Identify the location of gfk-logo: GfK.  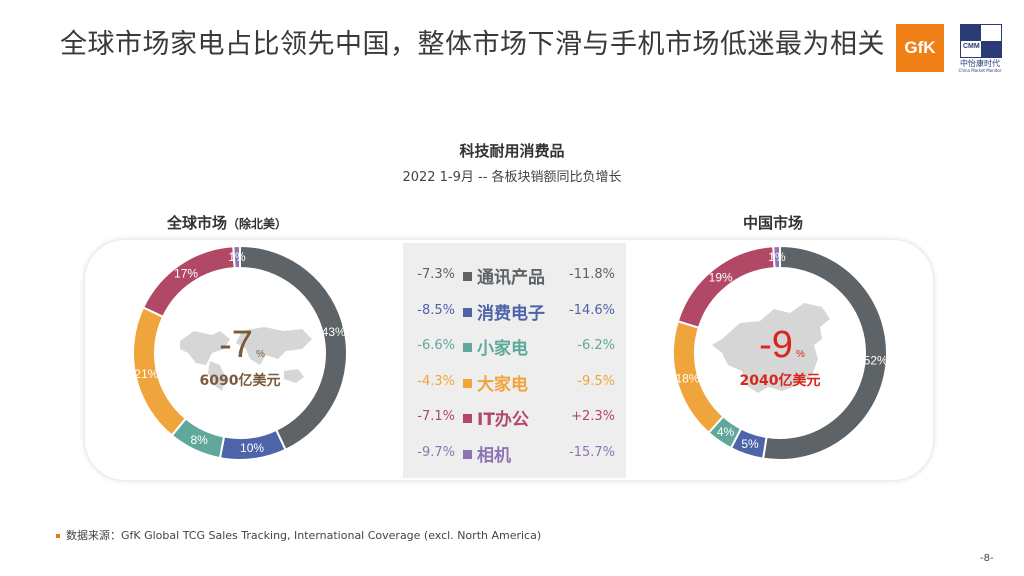
(920, 48).